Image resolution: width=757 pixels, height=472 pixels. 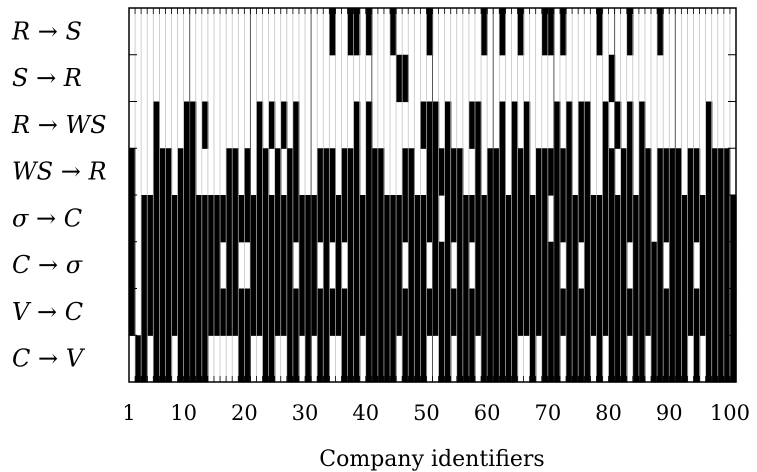 What do you see at coordinates (502, 359) in the screenshot?
I see `cell-row8-company62` at bounding box center [502, 359].